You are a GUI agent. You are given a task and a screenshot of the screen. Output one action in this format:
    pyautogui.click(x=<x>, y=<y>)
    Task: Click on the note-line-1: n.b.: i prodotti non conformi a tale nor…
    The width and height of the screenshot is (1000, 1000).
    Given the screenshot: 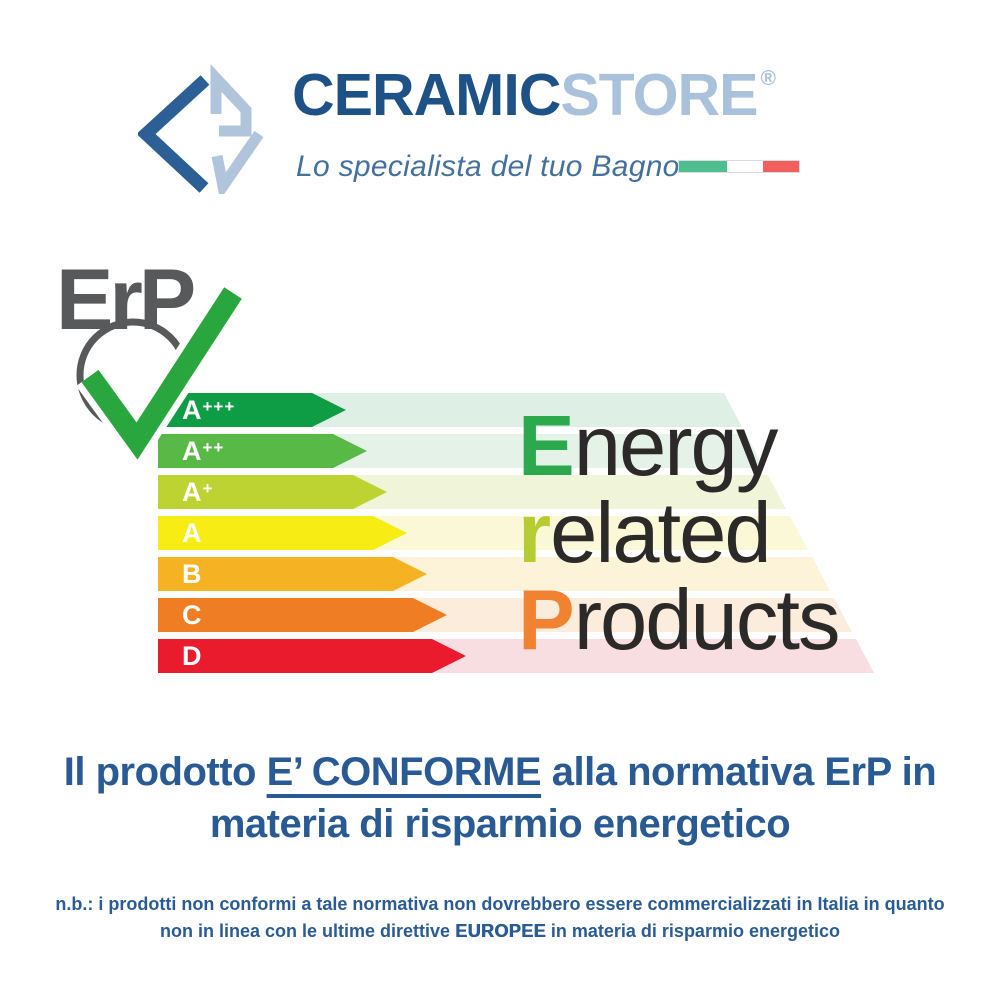 What is the action you would take?
    pyautogui.click(x=500, y=904)
    